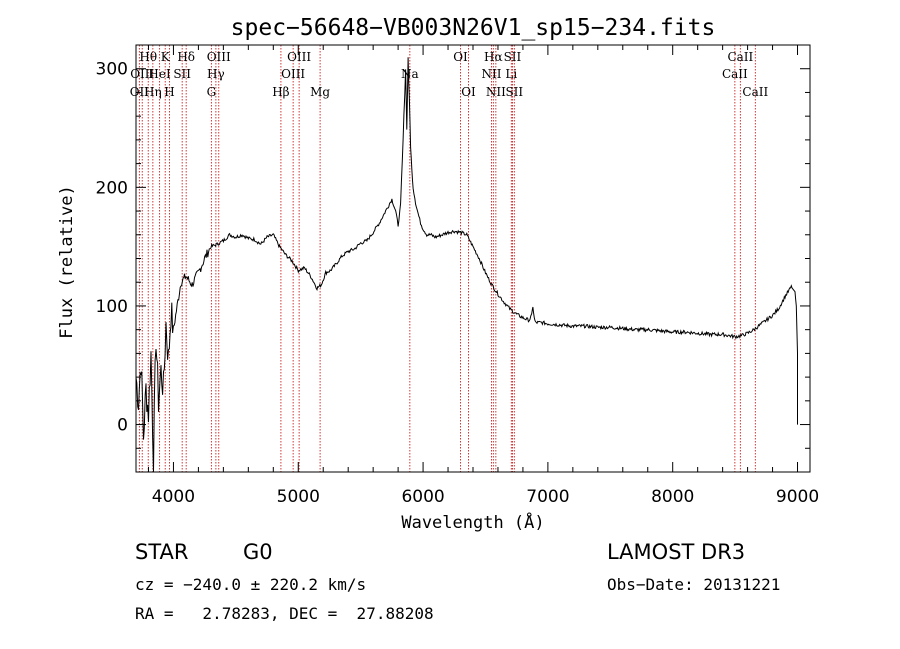  Describe the element at coordinates (672, 497) in the screenshot. I see `x-tick-label: 8000` at that location.